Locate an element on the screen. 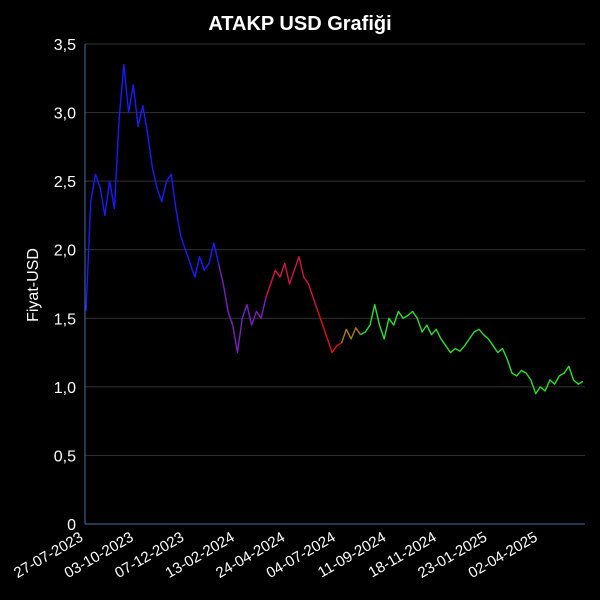 Image resolution: width=600 pixels, height=600 pixels. y-tick-label: 1,5 is located at coordinates (65, 319).